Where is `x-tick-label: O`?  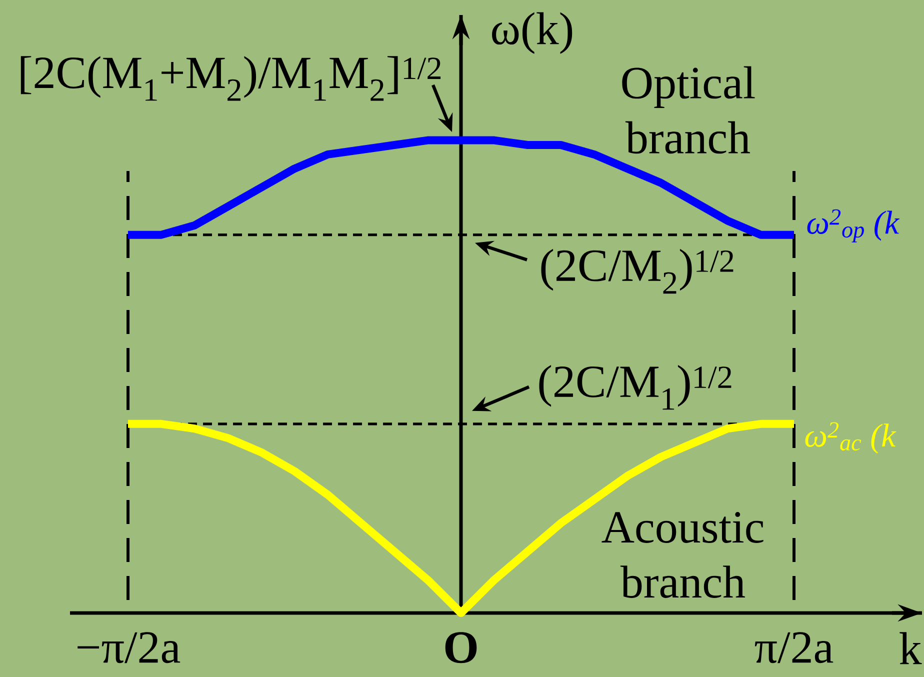 x-tick-label: O is located at coordinates (461, 648).